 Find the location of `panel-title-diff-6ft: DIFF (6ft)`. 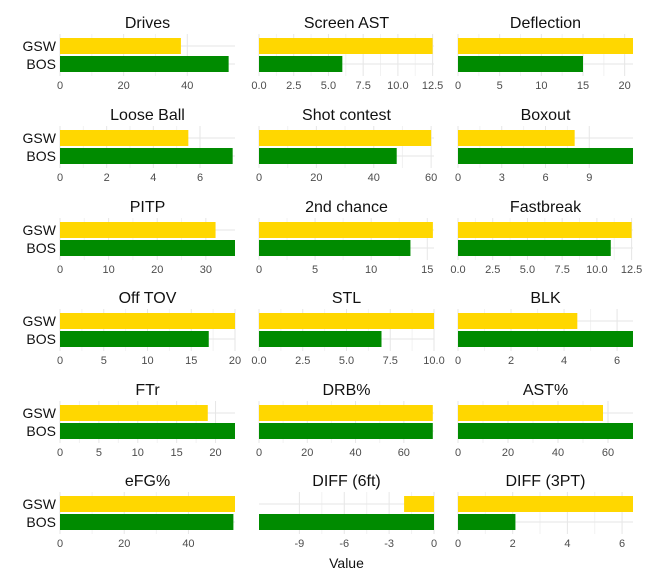

panel-title-diff-6ft: DIFF (6ft) is located at coordinates (346, 481).